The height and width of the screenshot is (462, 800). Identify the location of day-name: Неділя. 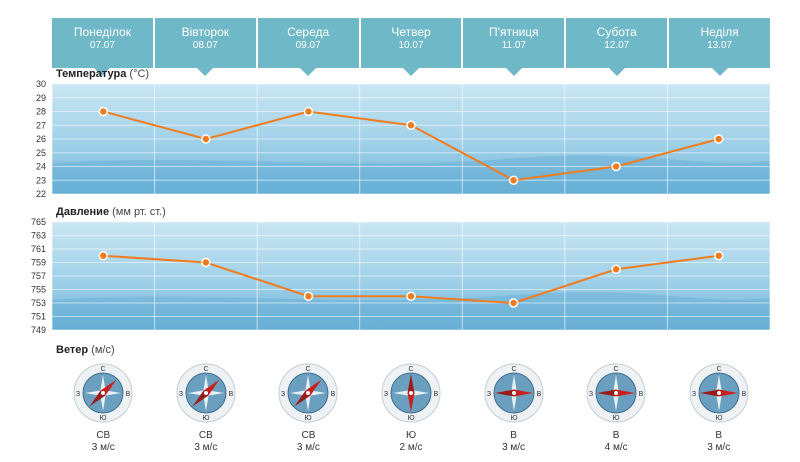
(719, 32).